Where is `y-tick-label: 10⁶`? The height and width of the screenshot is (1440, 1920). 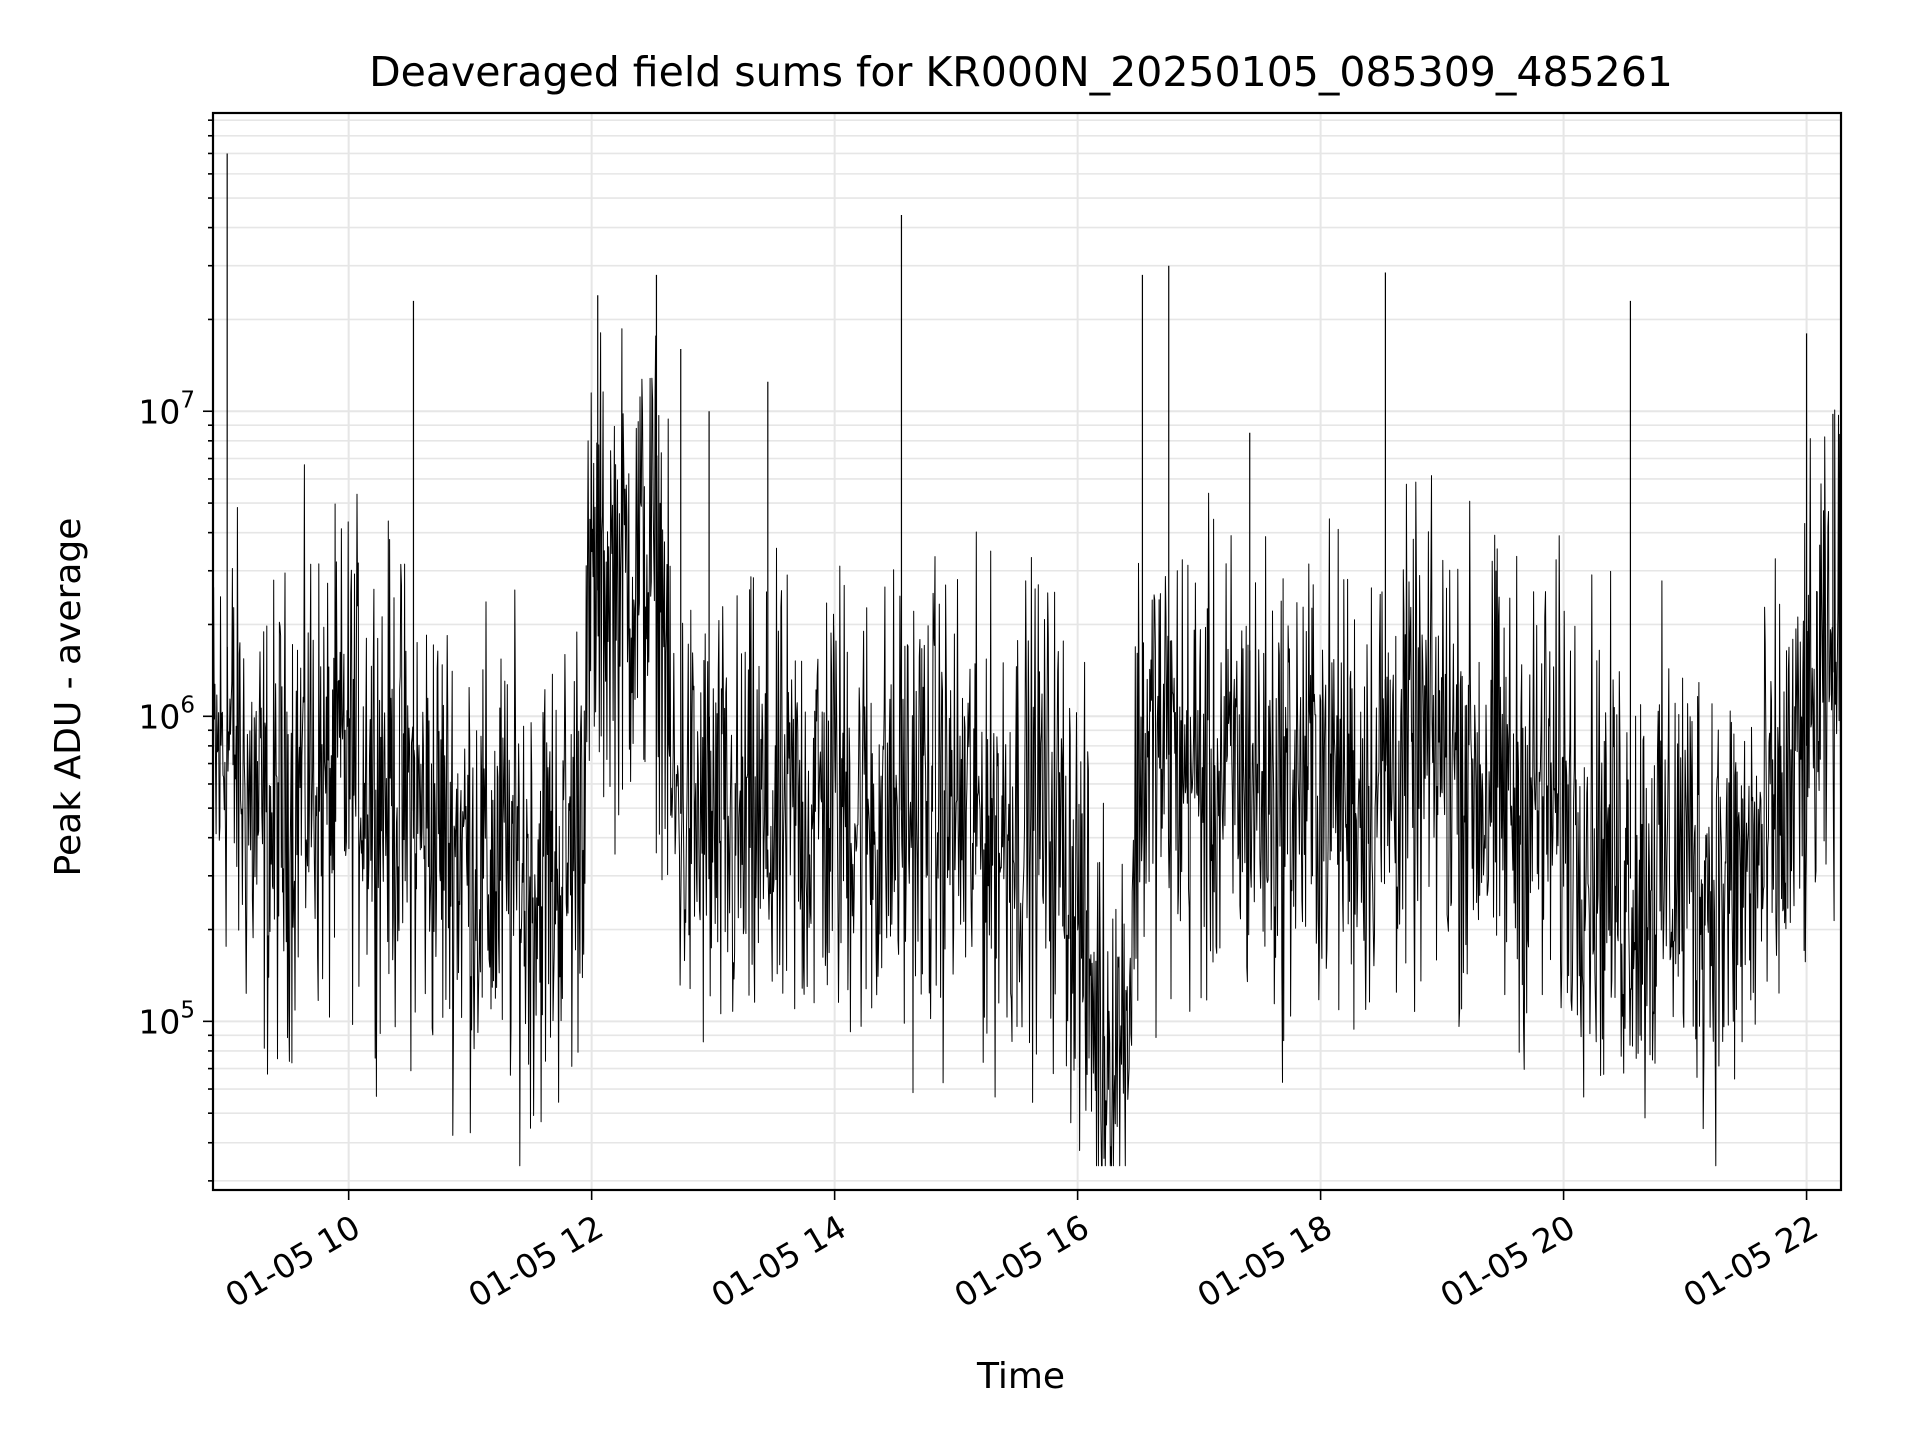
y-tick-label: 10⁶ is located at coordinates (166, 714).